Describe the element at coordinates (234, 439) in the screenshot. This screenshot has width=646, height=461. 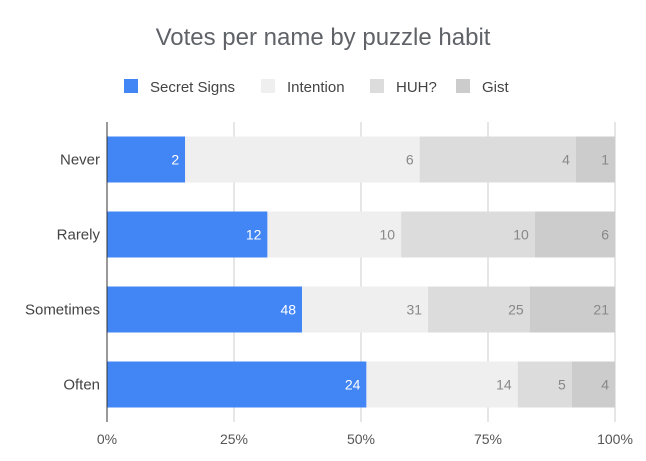
I see `x-tick-label-1: 25%` at that location.